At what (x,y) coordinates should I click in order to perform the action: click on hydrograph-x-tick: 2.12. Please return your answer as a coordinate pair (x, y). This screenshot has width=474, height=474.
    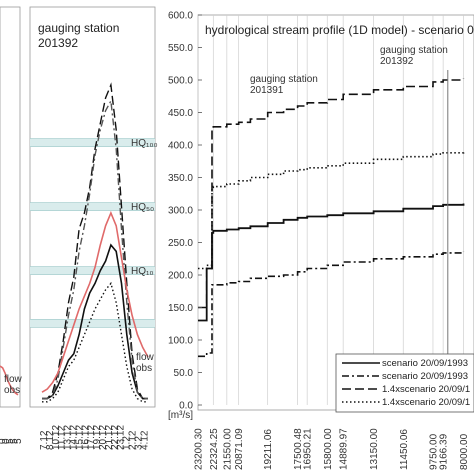
    Looking at the image, I should click on (133, 440).